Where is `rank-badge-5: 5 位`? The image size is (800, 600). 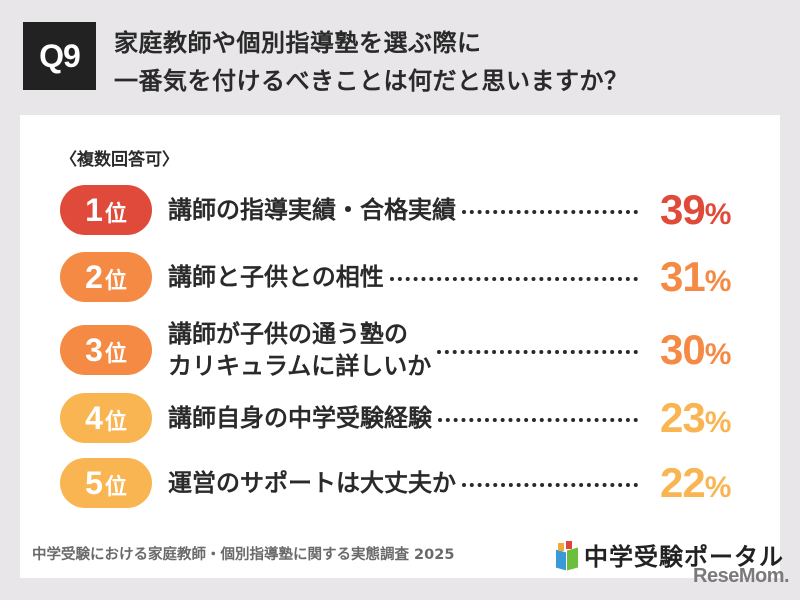
rank-badge-5: 5 位 is located at coordinates (106, 483).